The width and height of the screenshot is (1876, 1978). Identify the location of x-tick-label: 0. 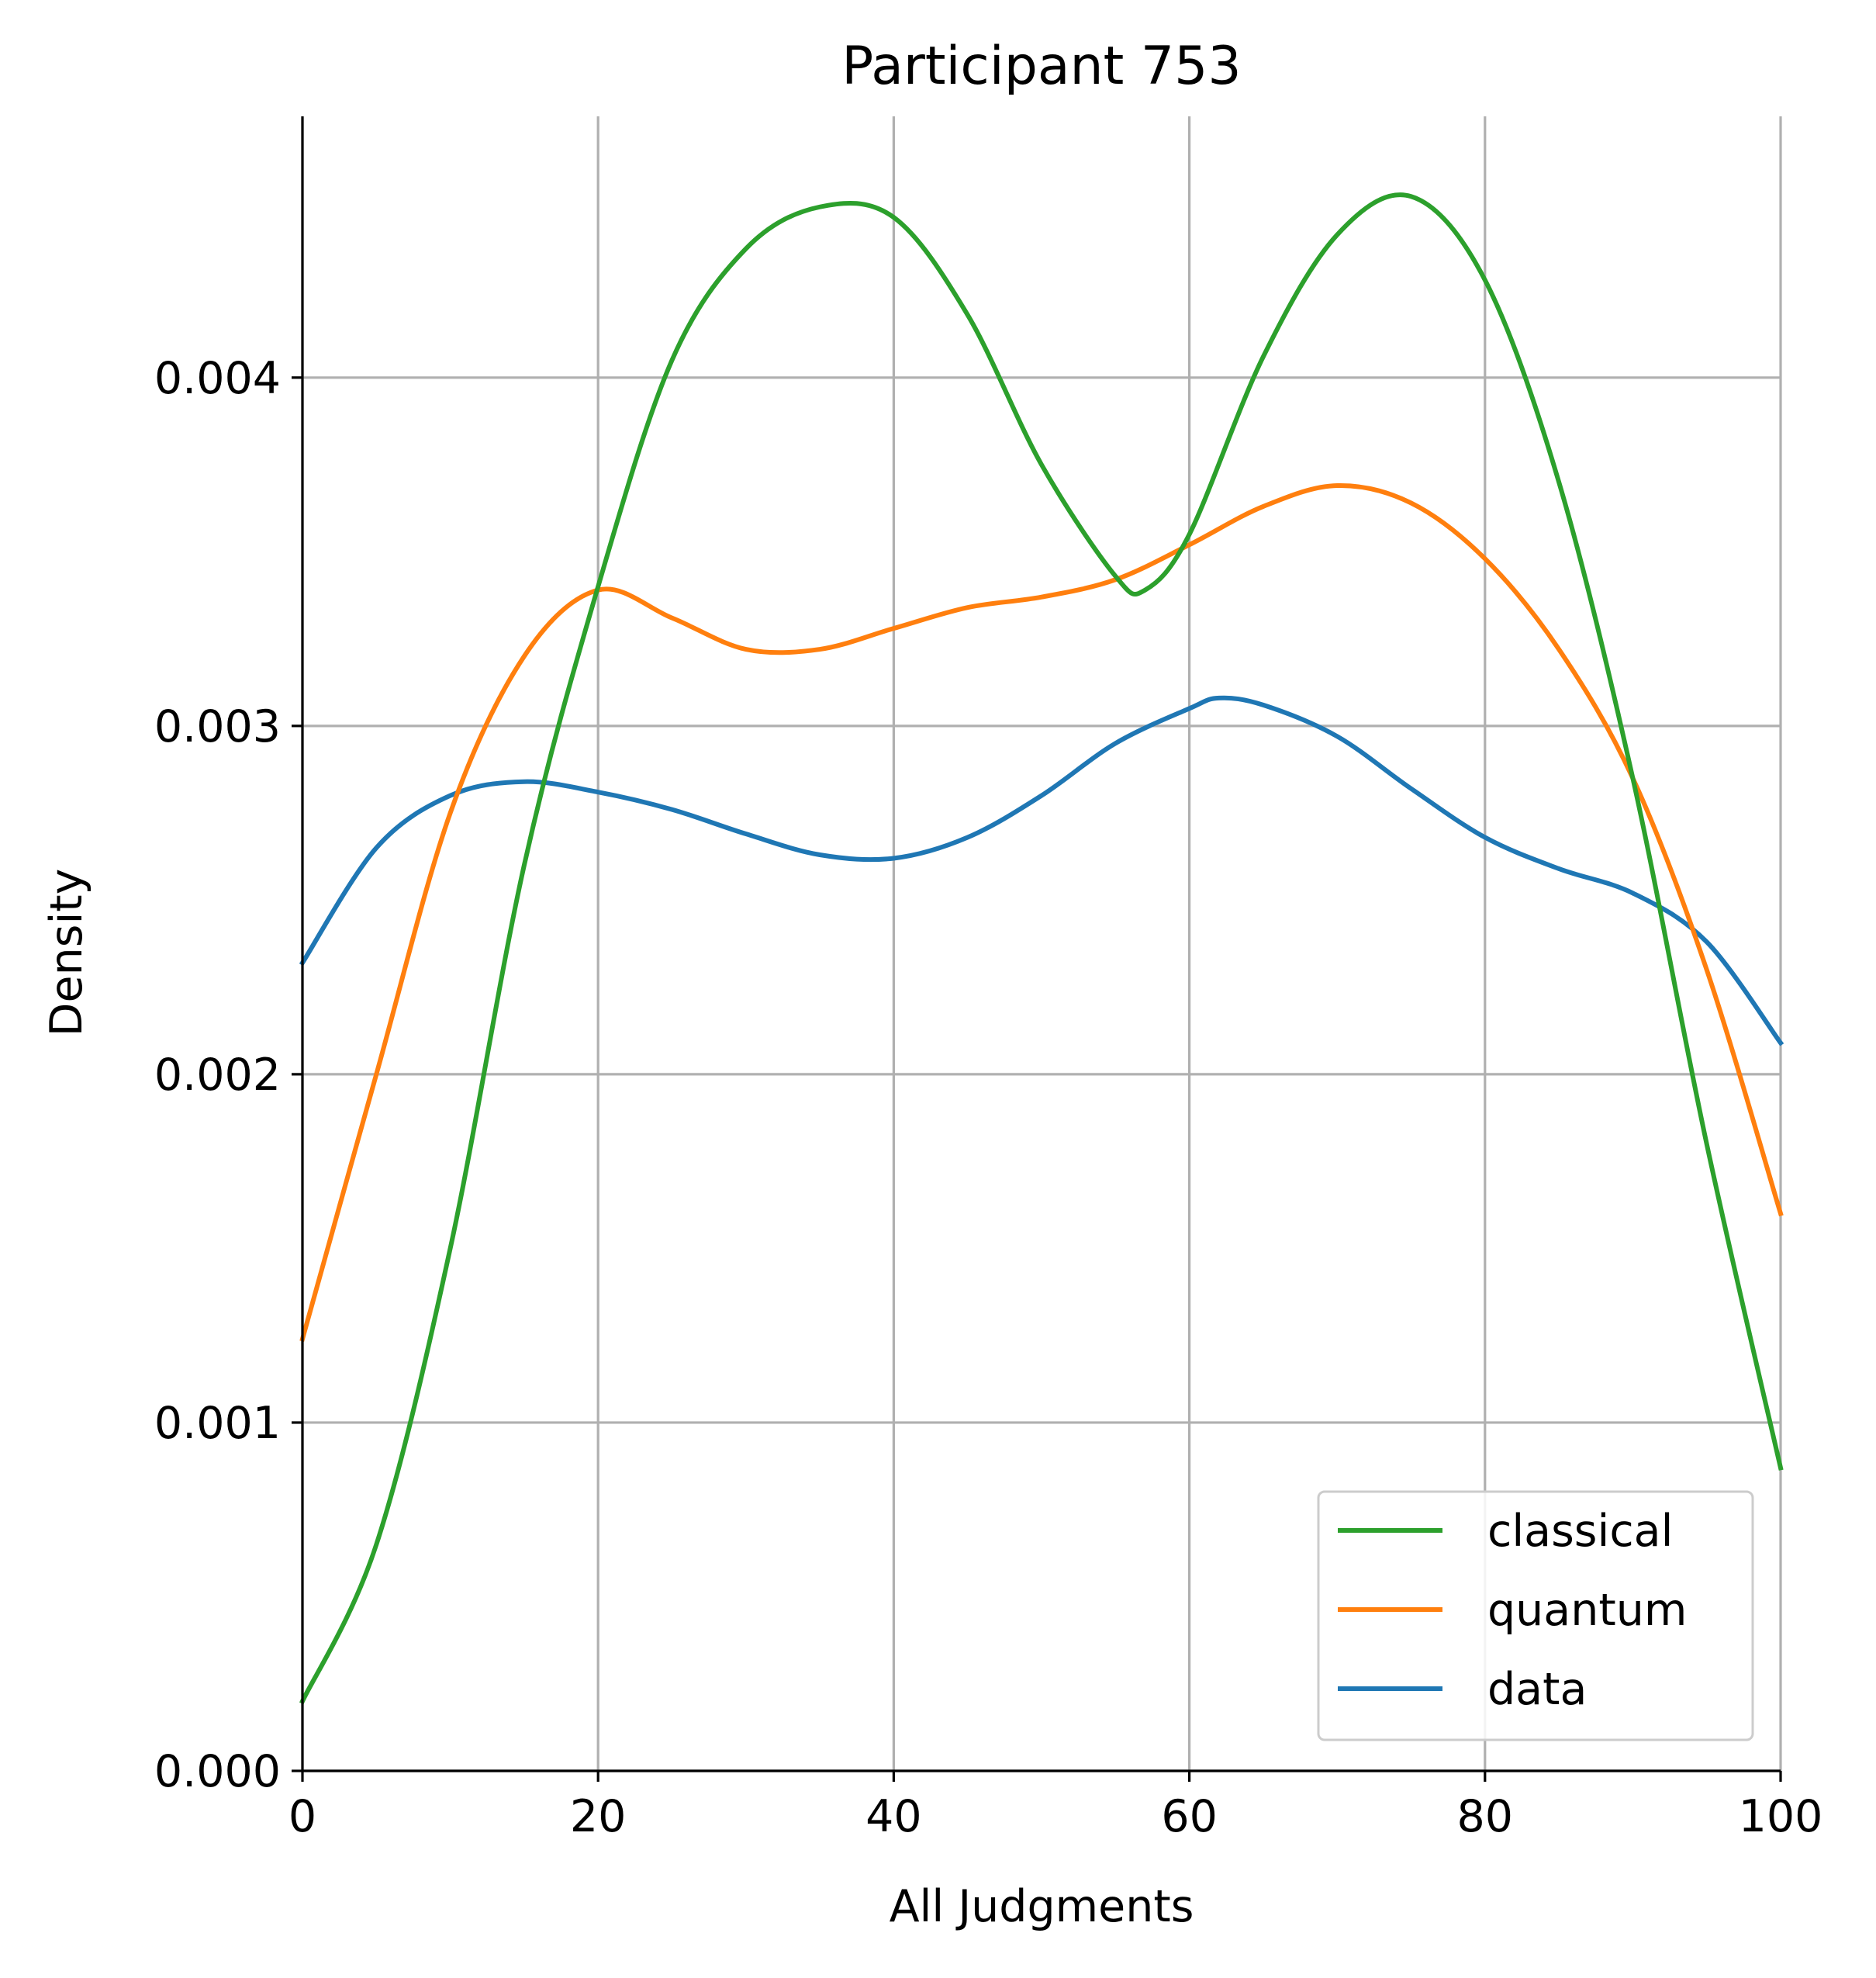
(302, 1816).